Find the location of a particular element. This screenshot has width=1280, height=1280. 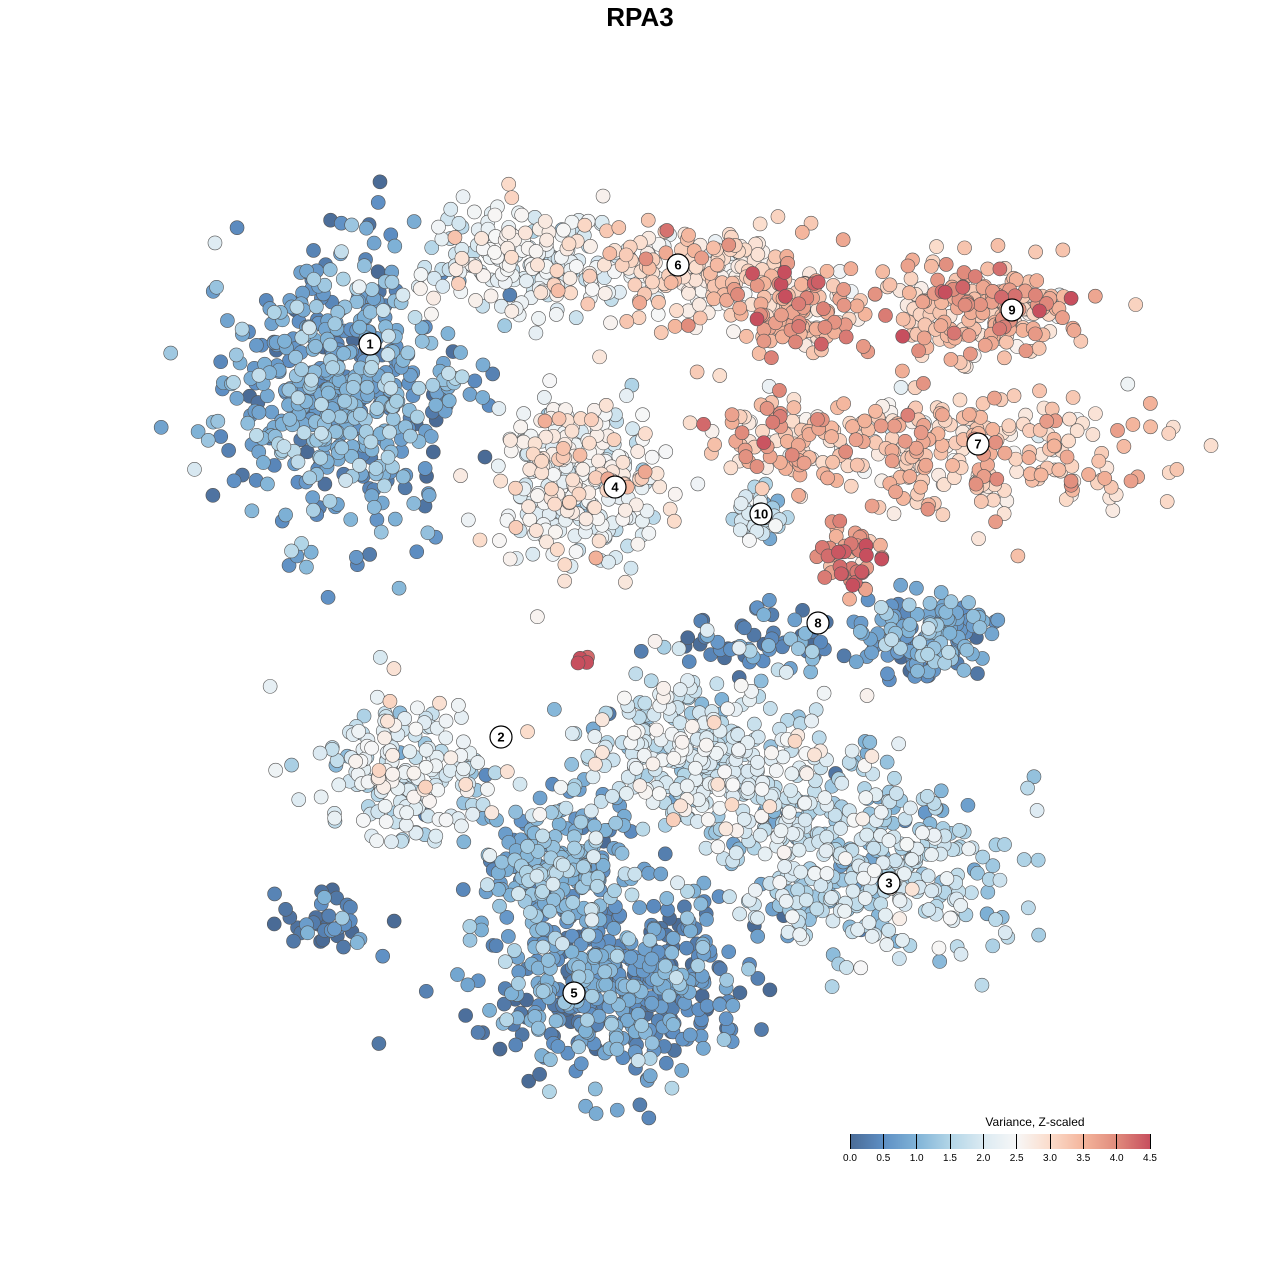

cluster-label-text: 9 is located at coordinates (1011, 310).